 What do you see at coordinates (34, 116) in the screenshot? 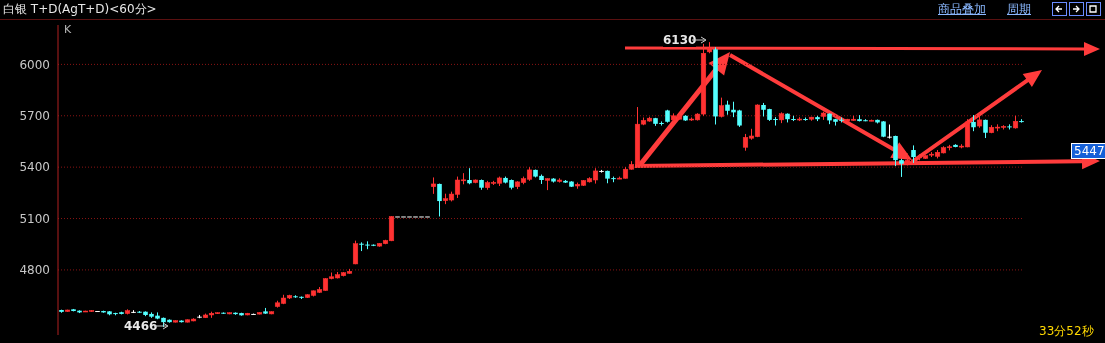
I see `y-tick-label: 5700` at bounding box center [34, 116].